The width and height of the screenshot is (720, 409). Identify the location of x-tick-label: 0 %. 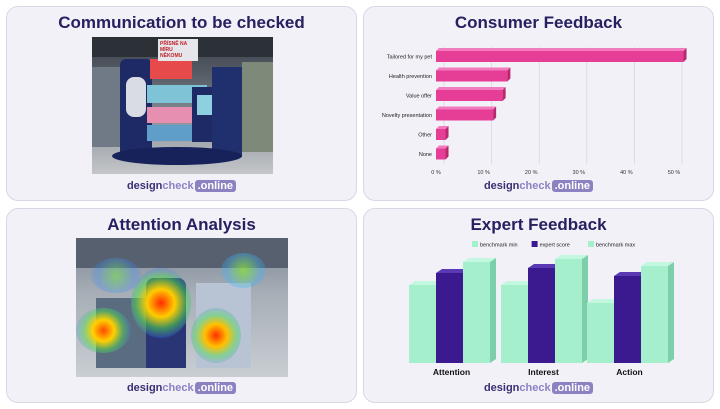
(436, 173).